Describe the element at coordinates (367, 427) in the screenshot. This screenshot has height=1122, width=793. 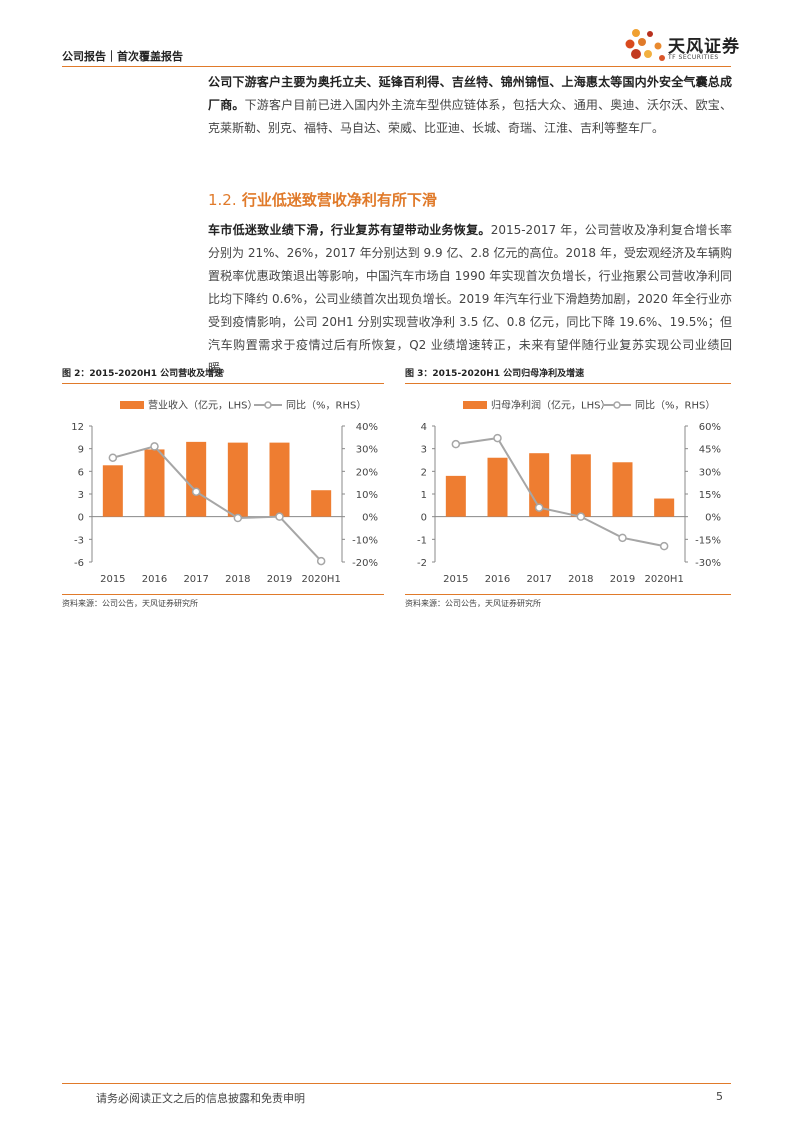
I see `y-tick-label-right: 40%` at that location.